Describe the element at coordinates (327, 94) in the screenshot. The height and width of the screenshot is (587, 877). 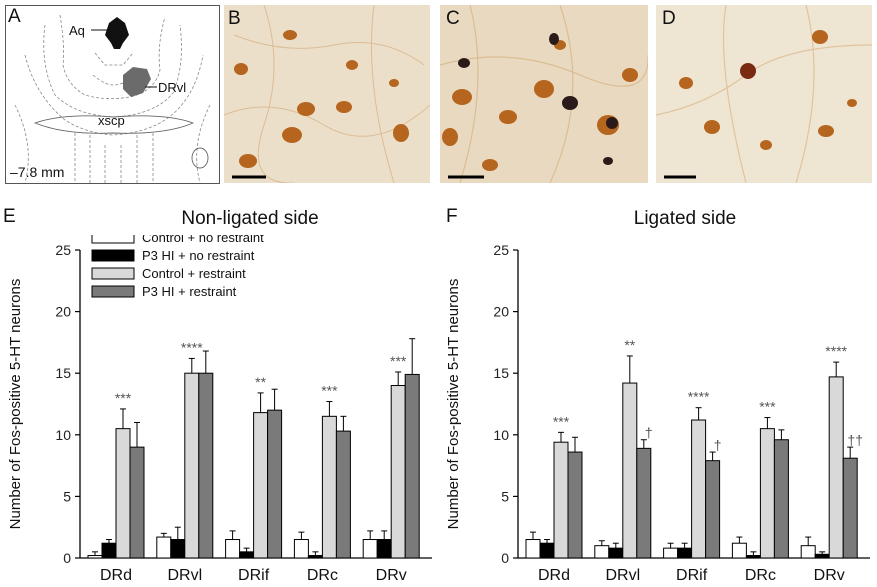
I see `micrograph-b` at that location.